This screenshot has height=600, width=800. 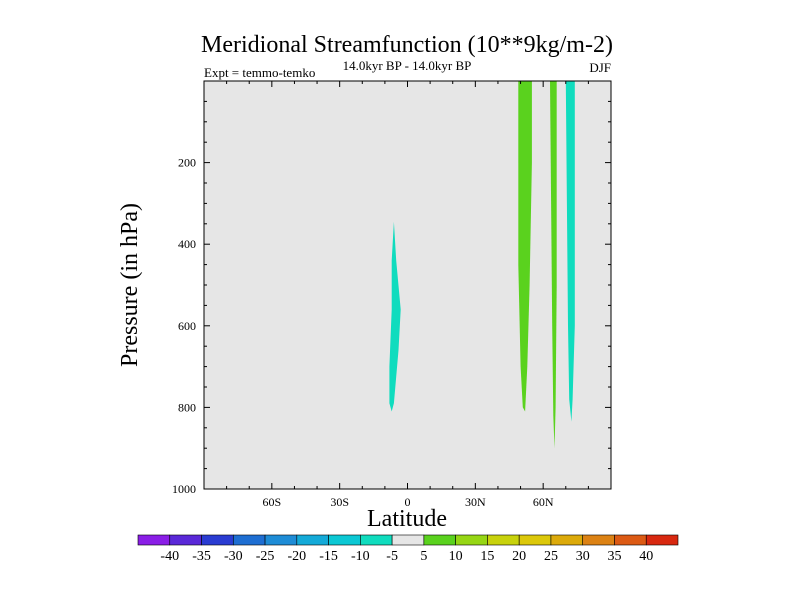 What do you see at coordinates (339, 502) in the screenshot?
I see `x-tick-label: 30S` at bounding box center [339, 502].